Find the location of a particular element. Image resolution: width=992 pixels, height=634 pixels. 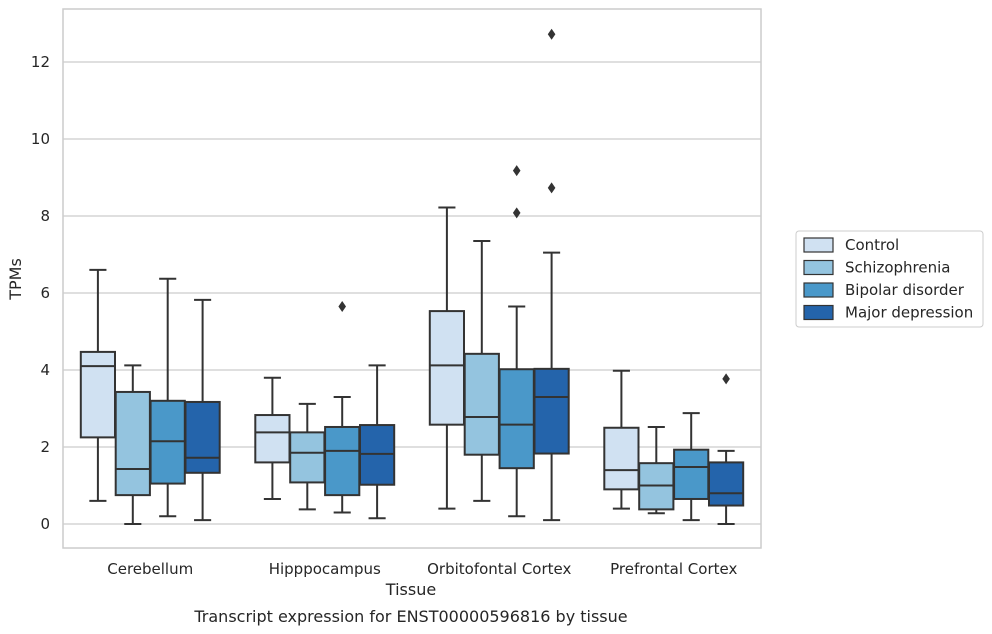

legend-label: Major depression is located at coordinates (909, 313).